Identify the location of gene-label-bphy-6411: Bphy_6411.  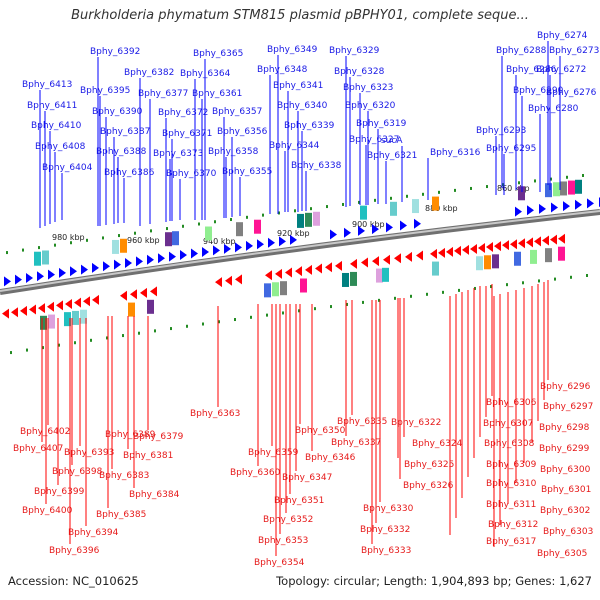
(52, 106).